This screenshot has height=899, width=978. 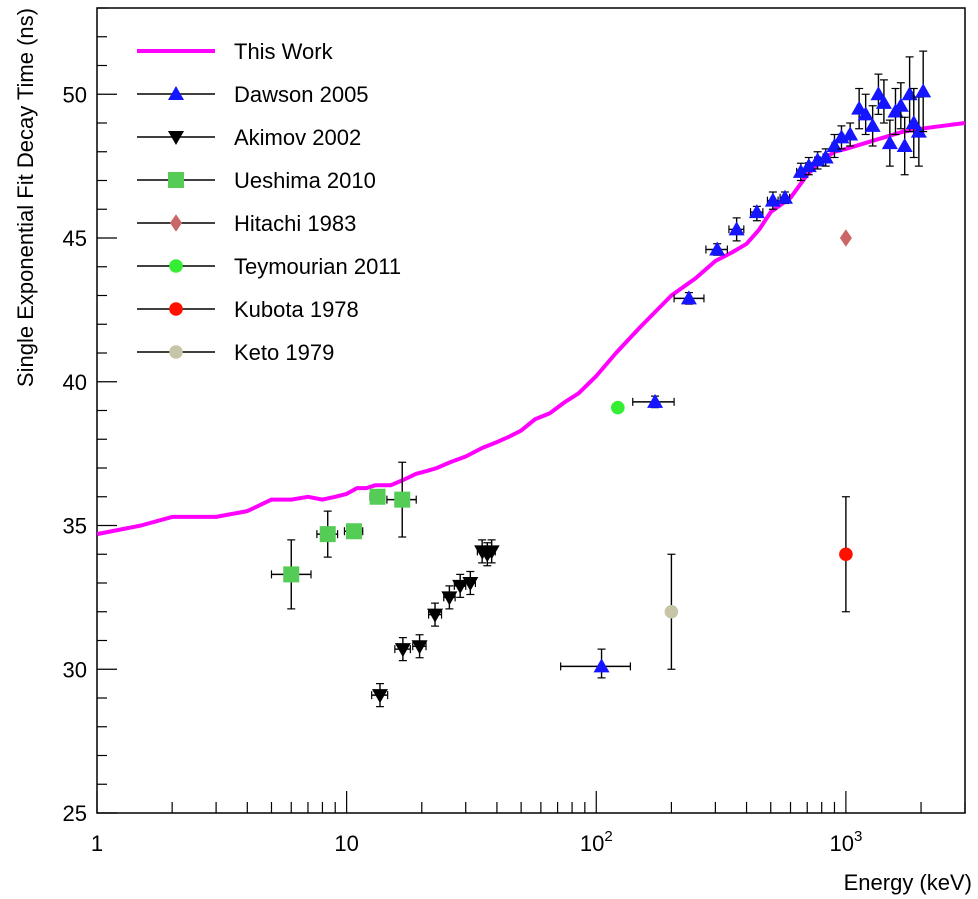 I want to click on legend-entry-akimov-2002: Akimov 2002, so click(x=249, y=137).